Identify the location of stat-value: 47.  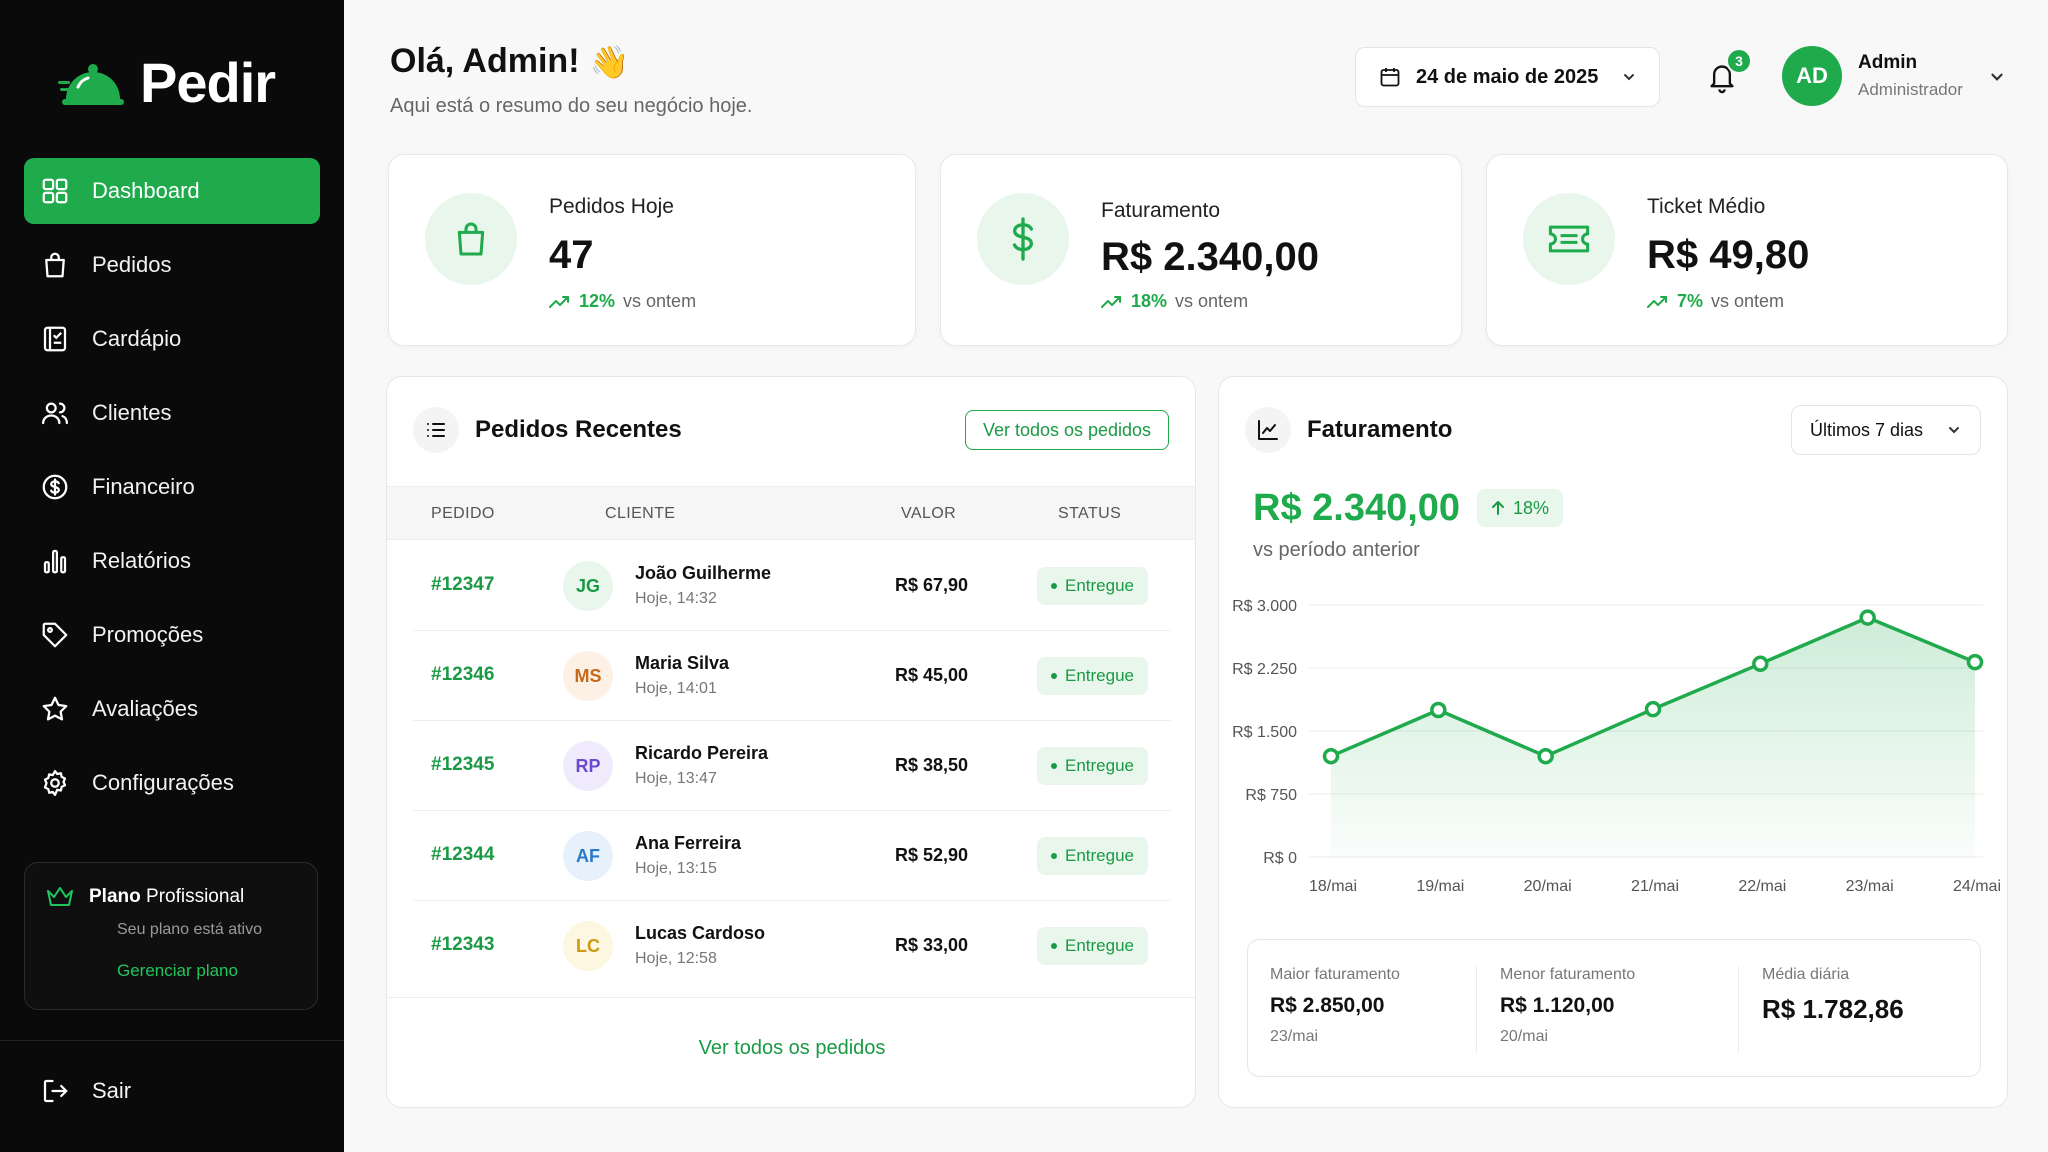
(571, 255).